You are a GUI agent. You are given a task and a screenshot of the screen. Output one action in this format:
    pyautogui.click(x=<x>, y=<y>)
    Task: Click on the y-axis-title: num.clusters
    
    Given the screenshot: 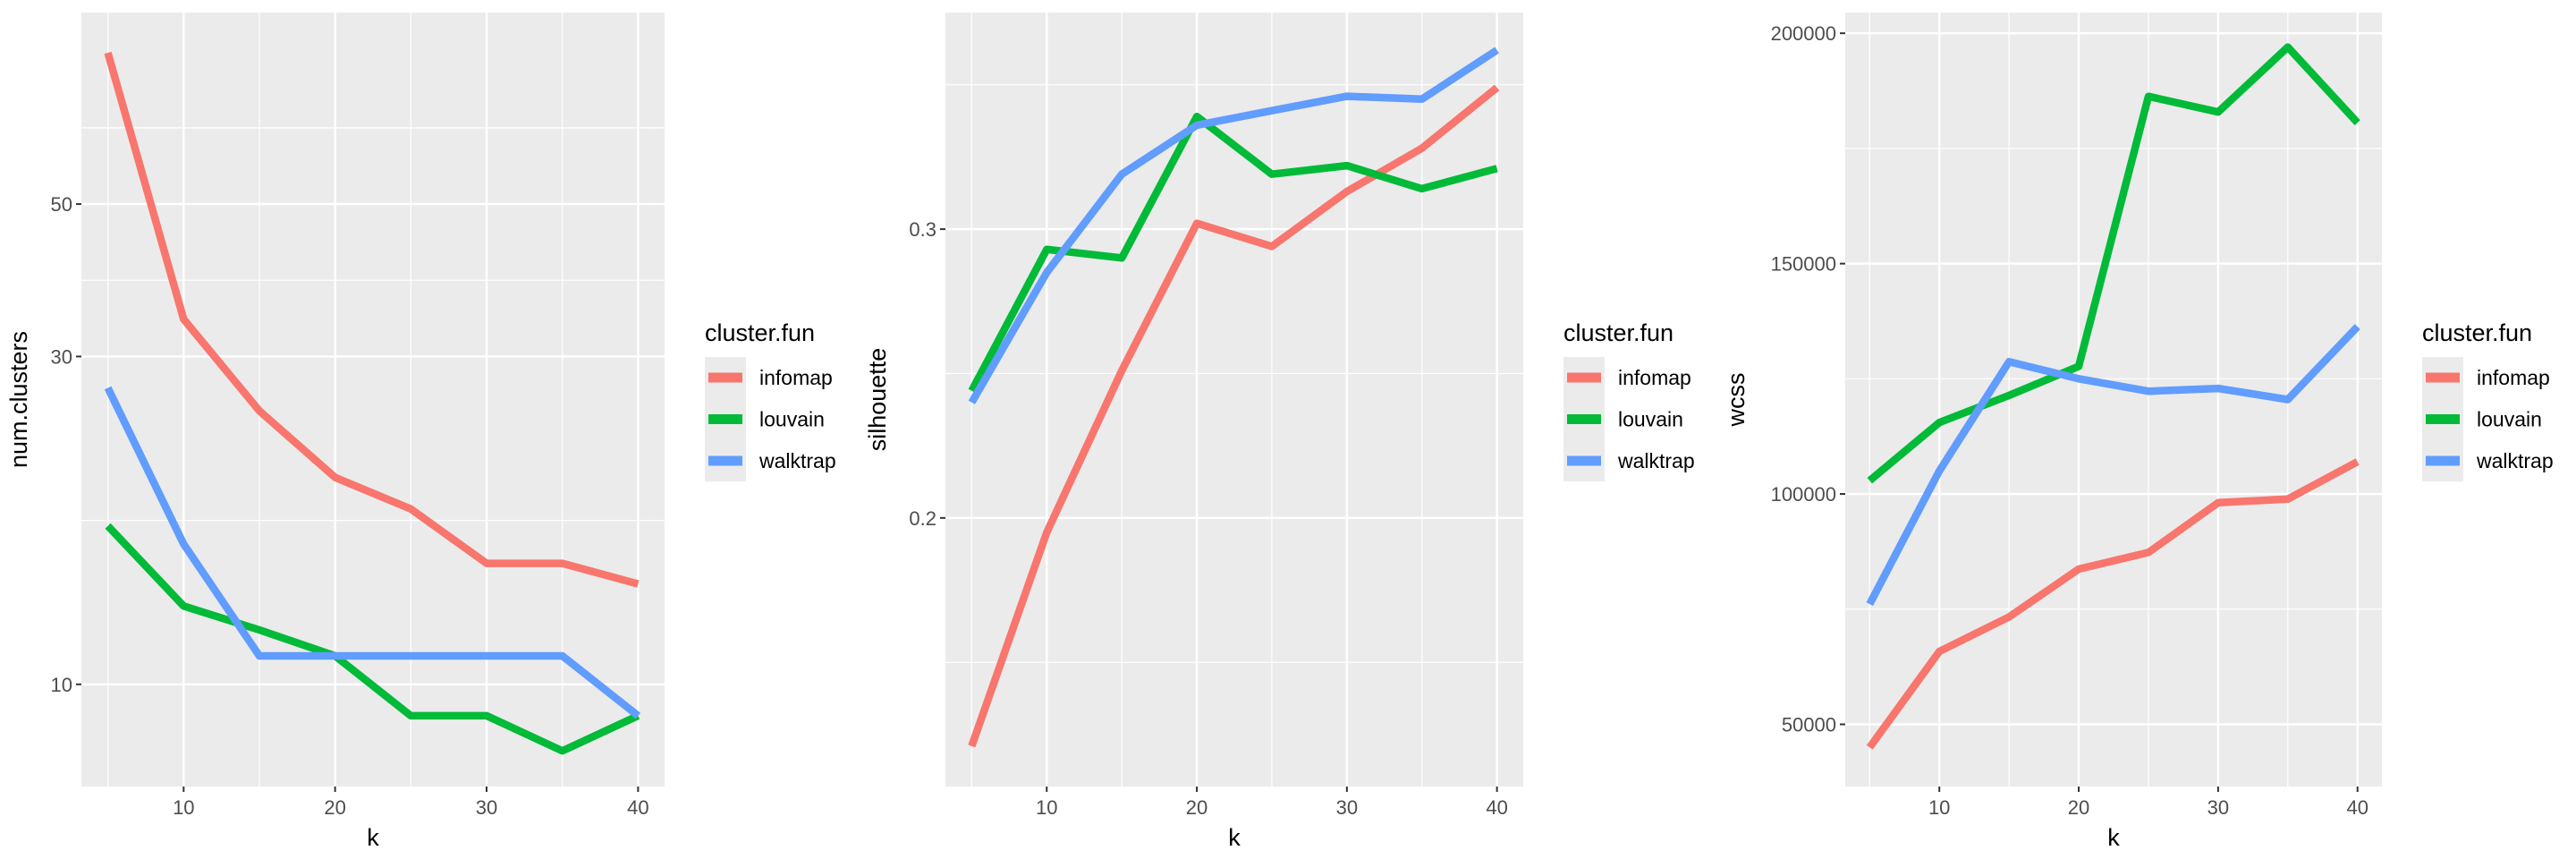 What is the action you would take?
    pyautogui.click(x=18, y=399)
    